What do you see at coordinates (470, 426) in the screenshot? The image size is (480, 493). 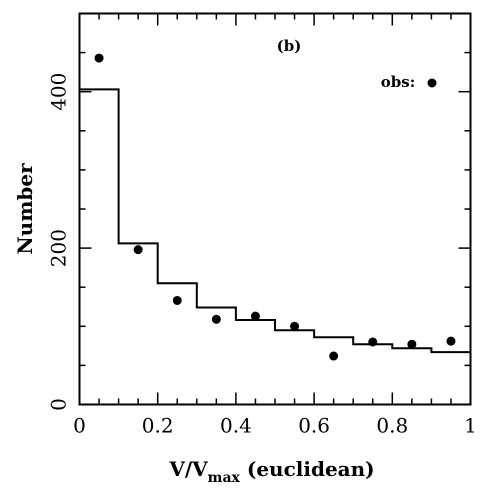 I see `x-tick-label: 1` at bounding box center [470, 426].